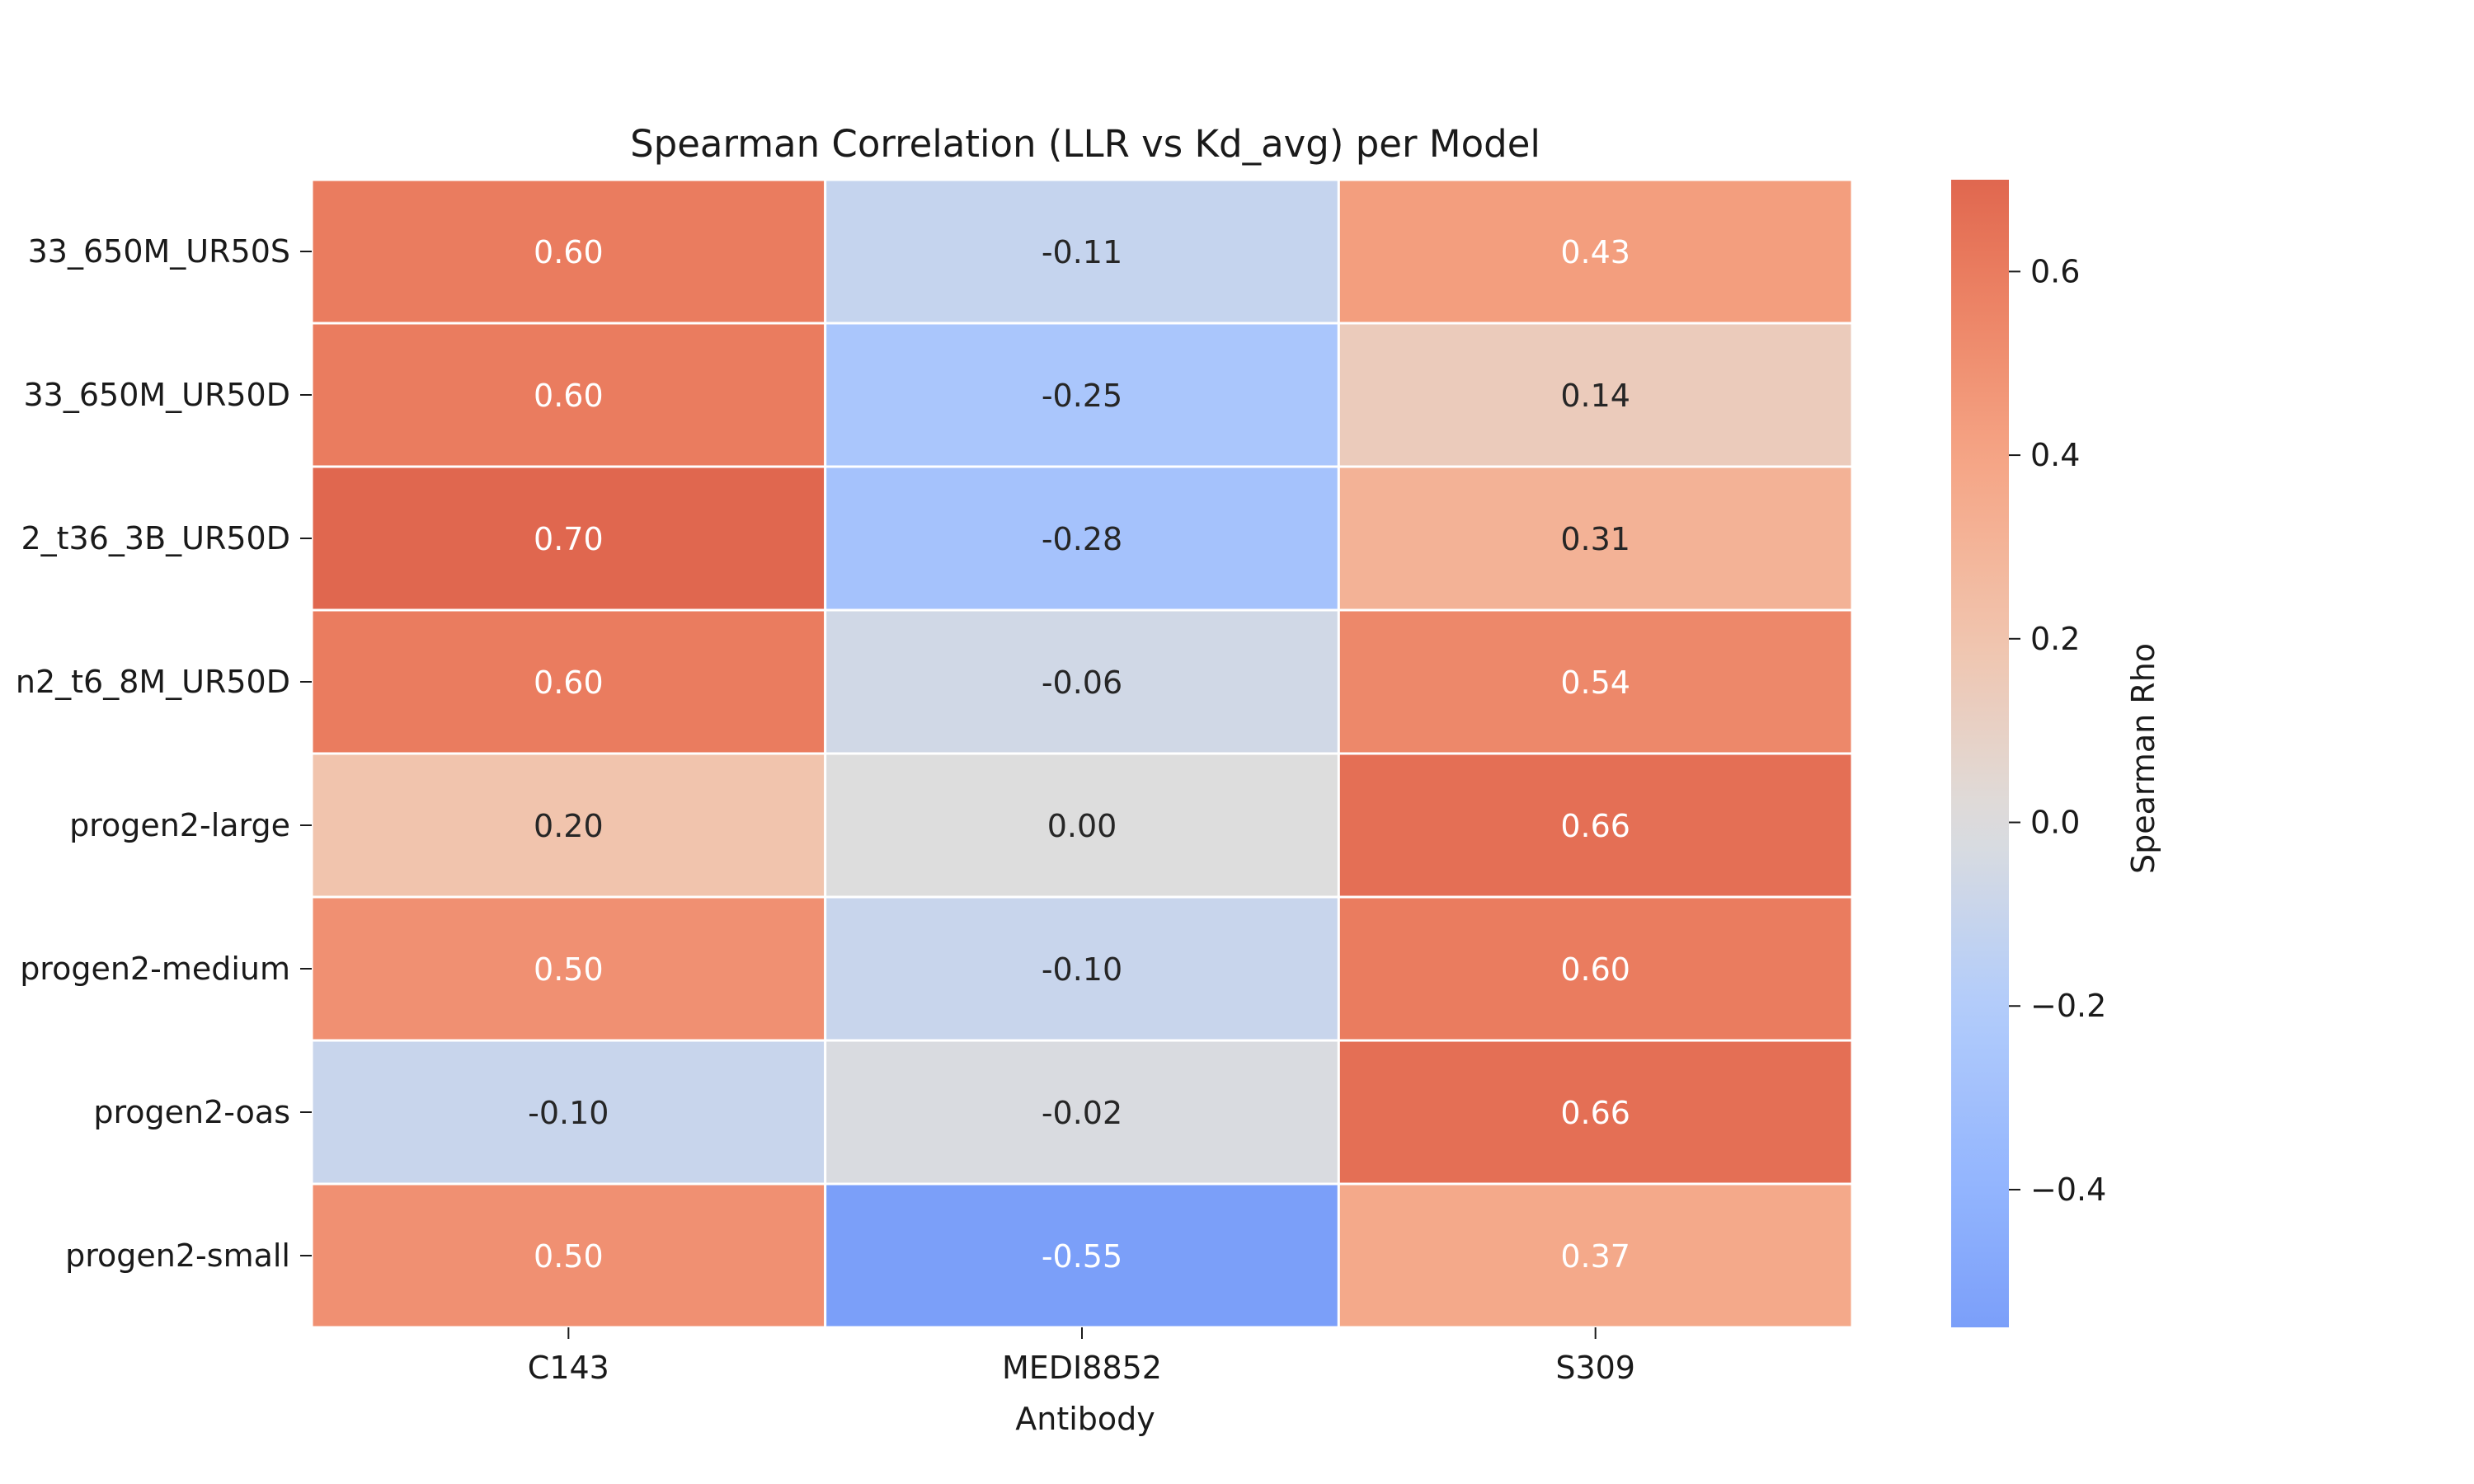 Image resolution: width=2474 pixels, height=1484 pixels. Describe the element at coordinates (2068, 1190) in the screenshot. I see `colorbar-tick-label: −0.4` at that location.